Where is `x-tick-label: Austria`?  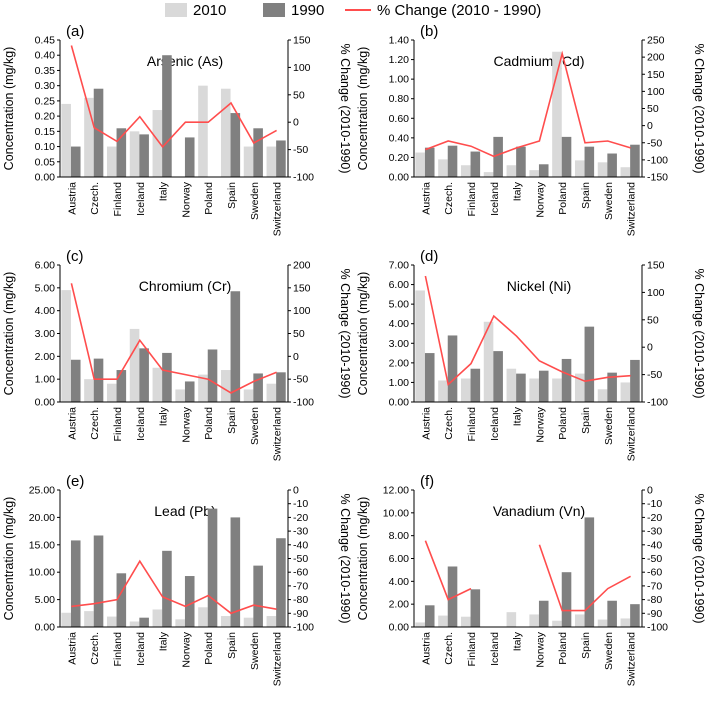 x-tick-label: Austria is located at coordinates (72, 423).